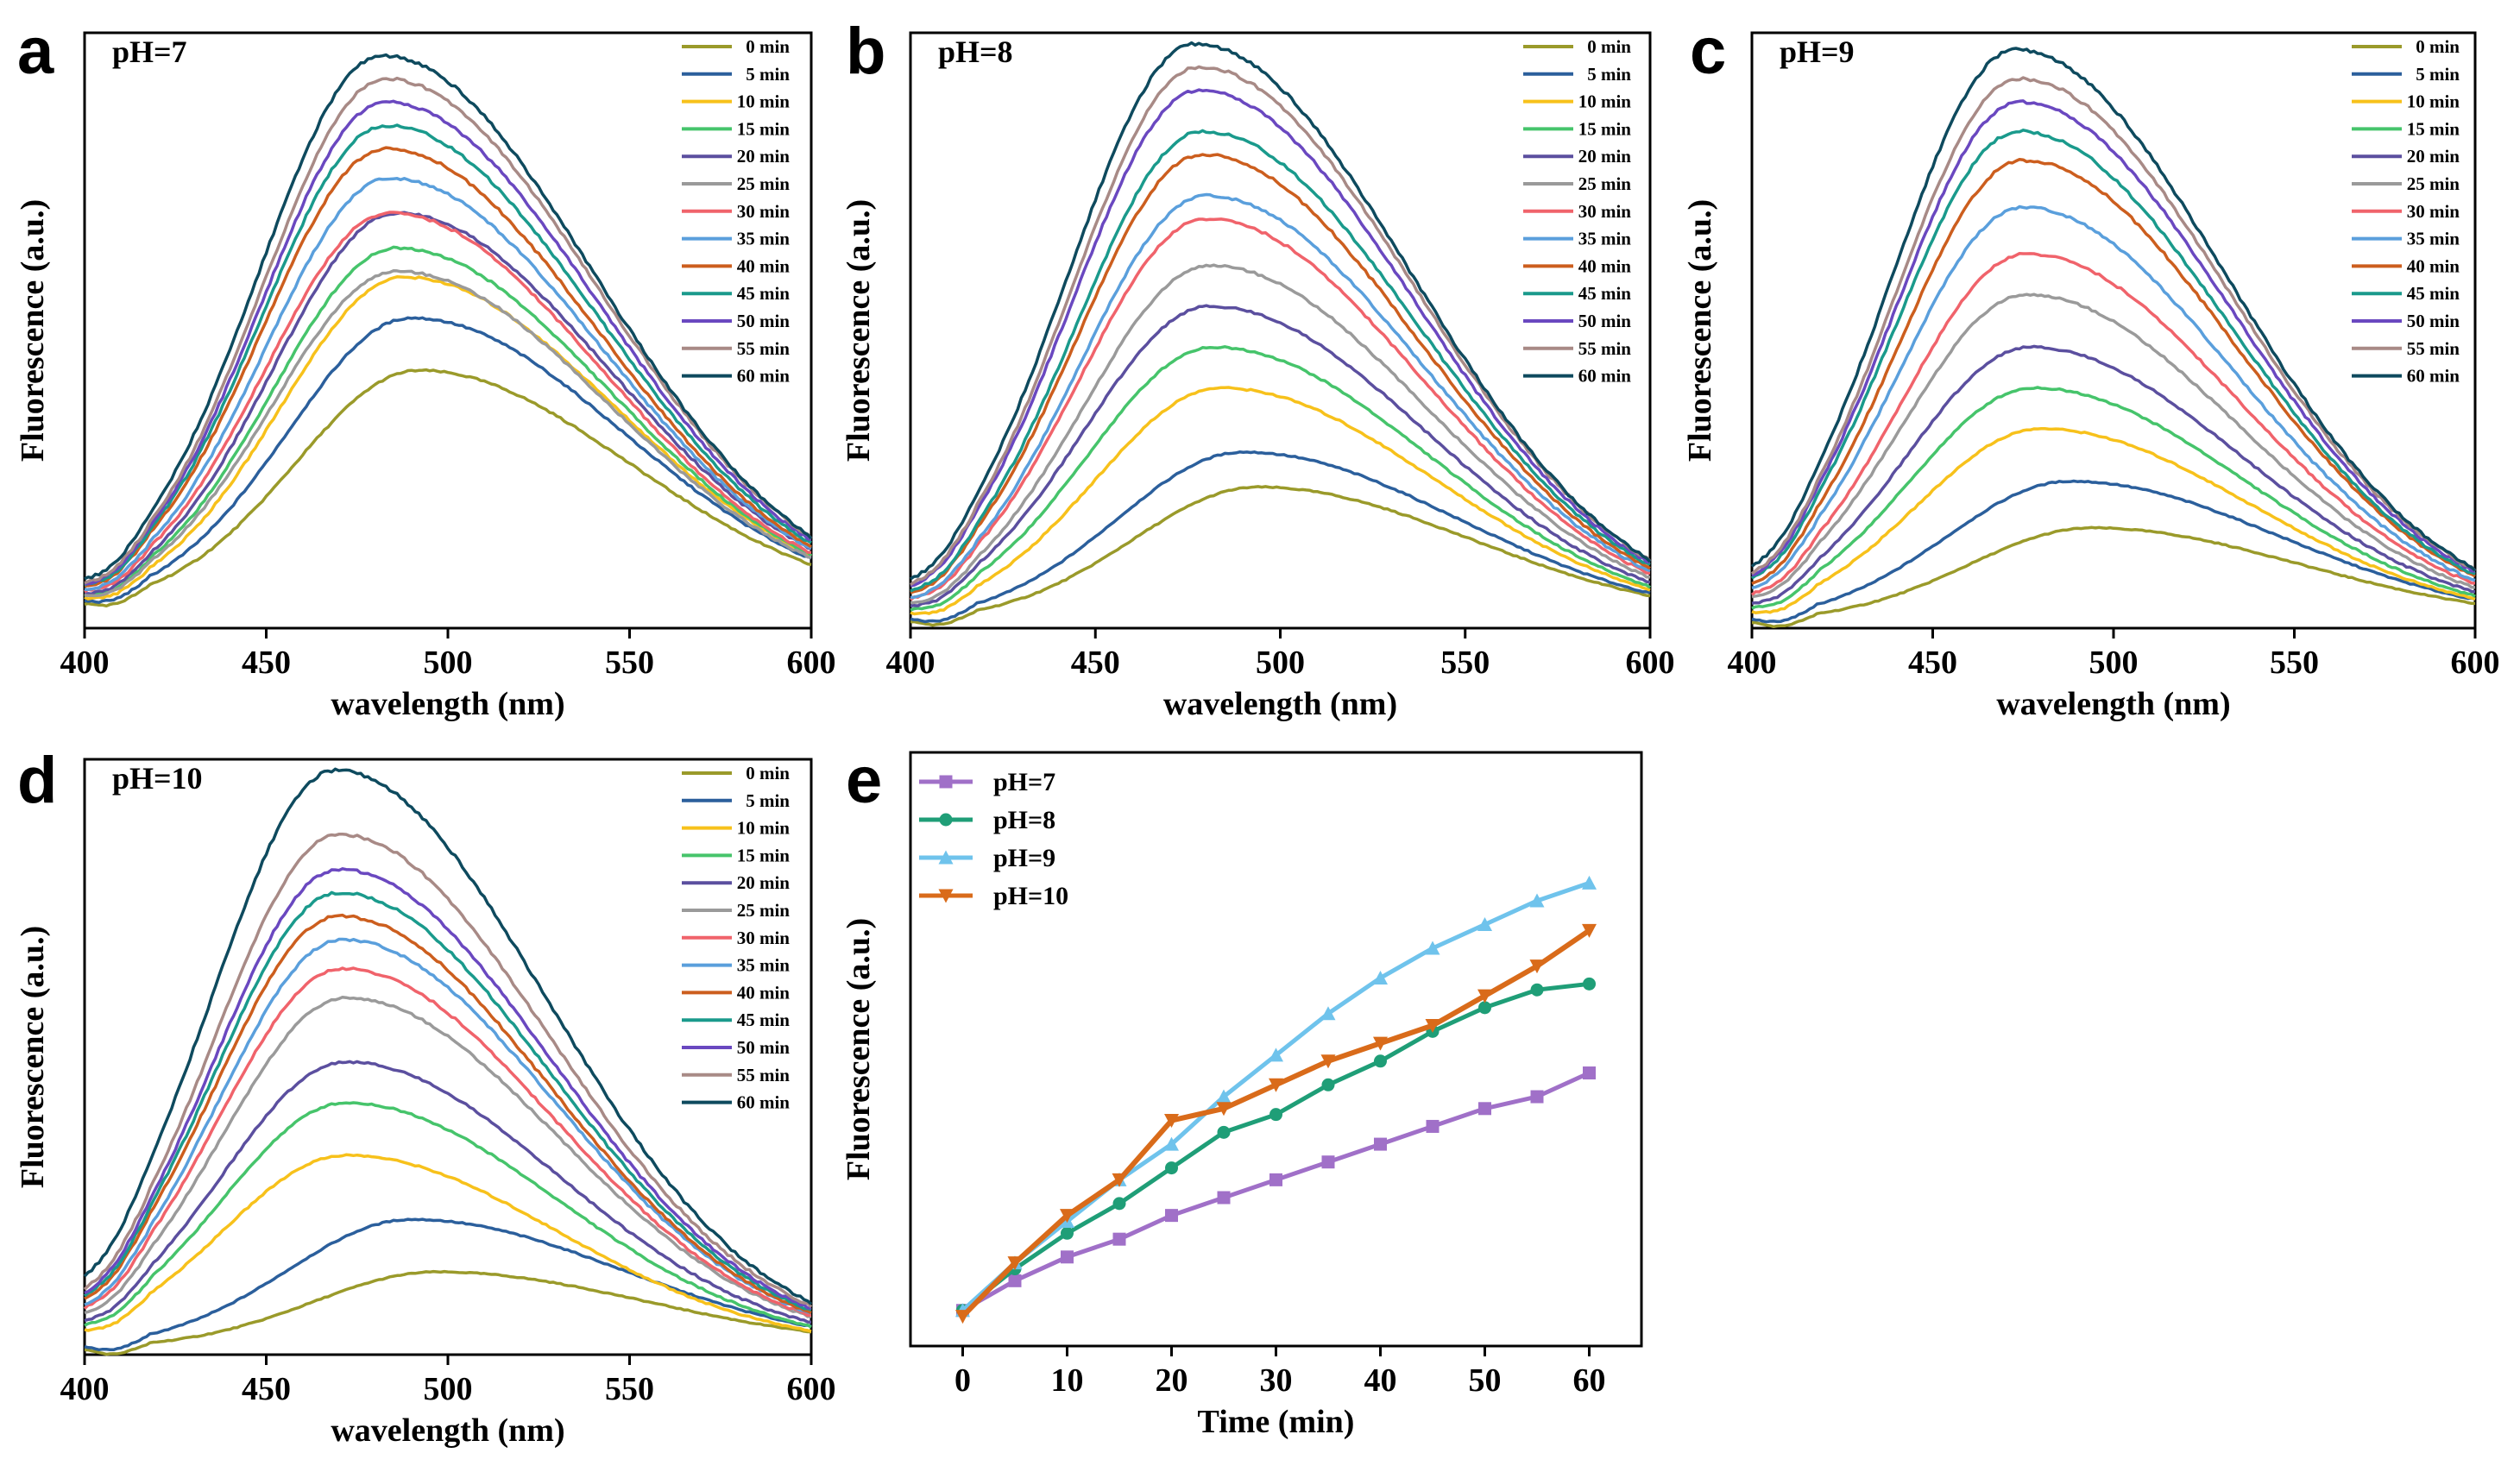 The image size is (2520, 1472). Describe the element at coordinates (1605, 156) in the screenshot. I see `legend-label-b: 20 min` at that location.